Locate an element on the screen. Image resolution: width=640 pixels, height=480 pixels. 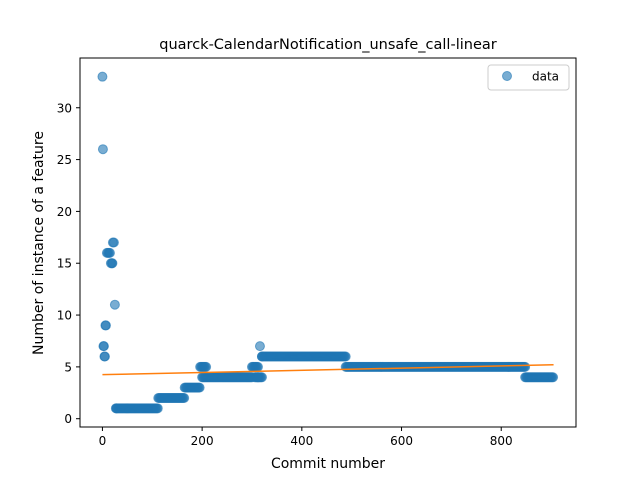
x-tick-label: 400 is located at coordinates (301, 441).